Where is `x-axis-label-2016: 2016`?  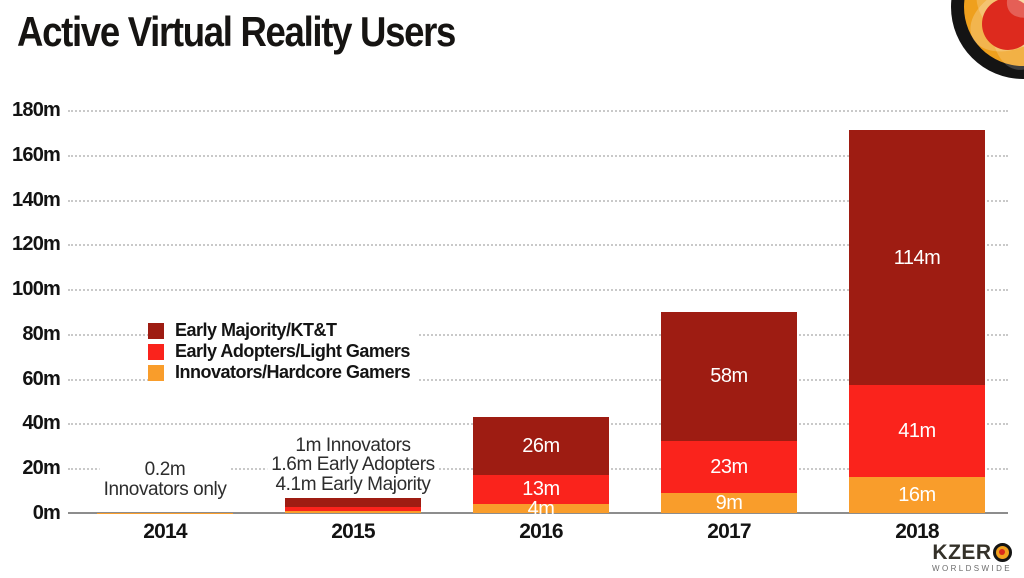
x-axis-label-2016: 2016 is located at coordinates (541, 531).